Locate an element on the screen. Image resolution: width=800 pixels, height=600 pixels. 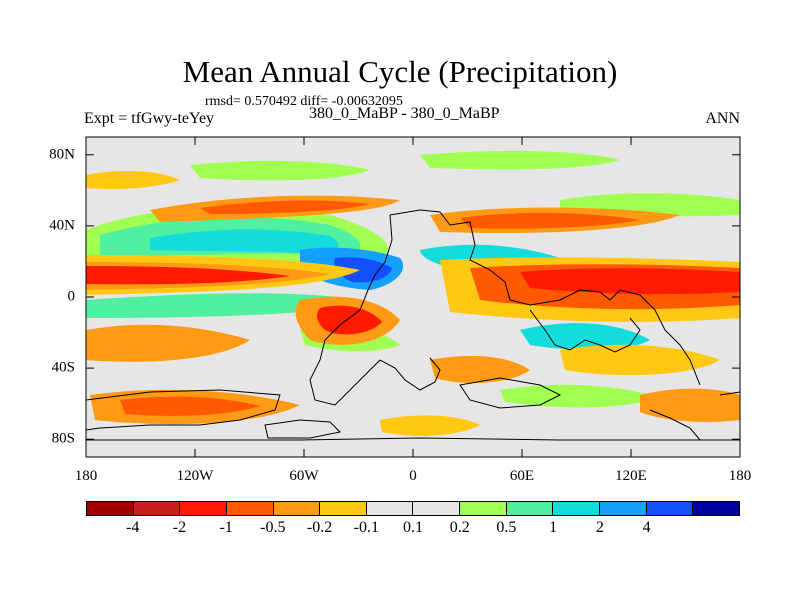
colorbar is located at coordinates (413, 508).